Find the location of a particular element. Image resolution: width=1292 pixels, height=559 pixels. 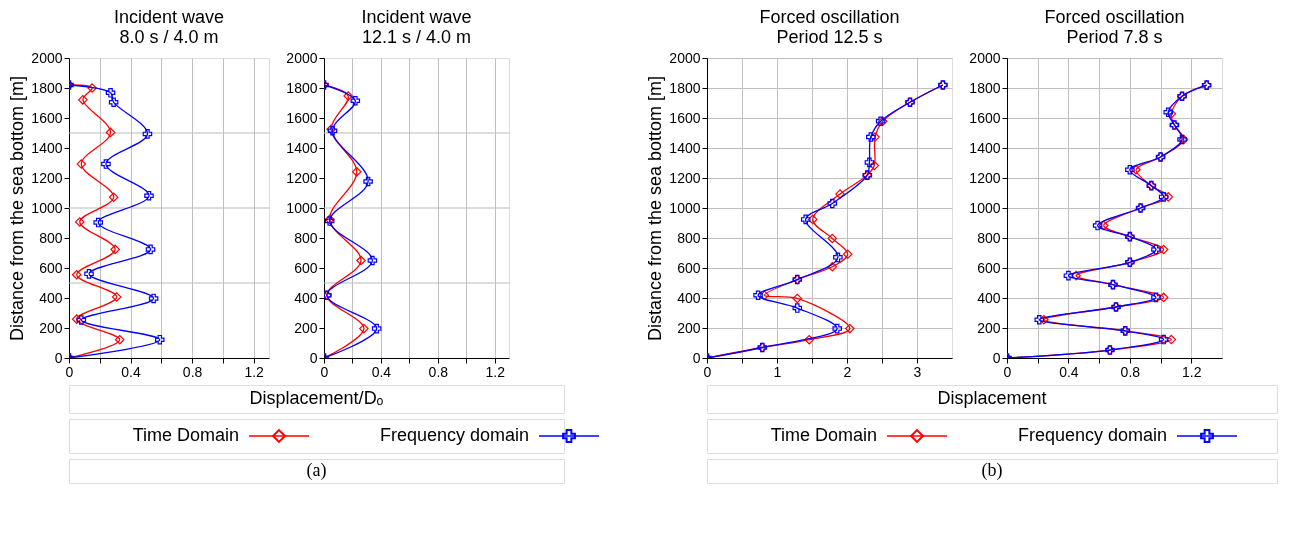

chart-title: Forced oscillation Period 12.5 s is located at coordinates (829, 27).